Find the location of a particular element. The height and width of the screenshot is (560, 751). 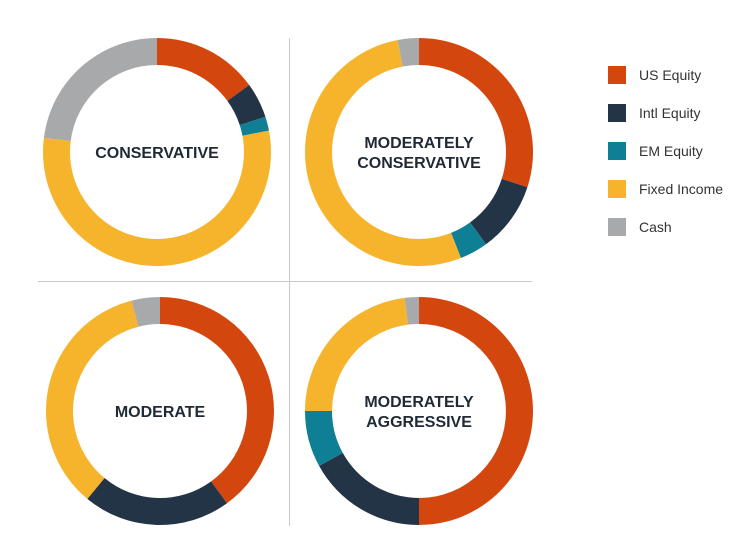

legend-item-intl-equity: Intl Equity is located at coordinates (665, 113).